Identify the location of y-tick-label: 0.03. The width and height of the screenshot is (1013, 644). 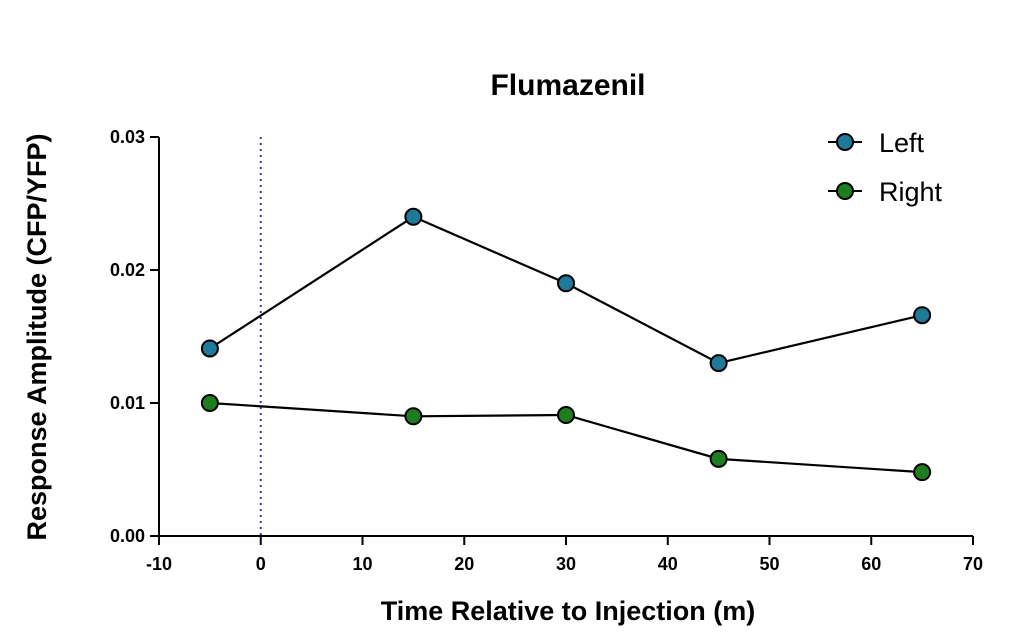
(127, 137).